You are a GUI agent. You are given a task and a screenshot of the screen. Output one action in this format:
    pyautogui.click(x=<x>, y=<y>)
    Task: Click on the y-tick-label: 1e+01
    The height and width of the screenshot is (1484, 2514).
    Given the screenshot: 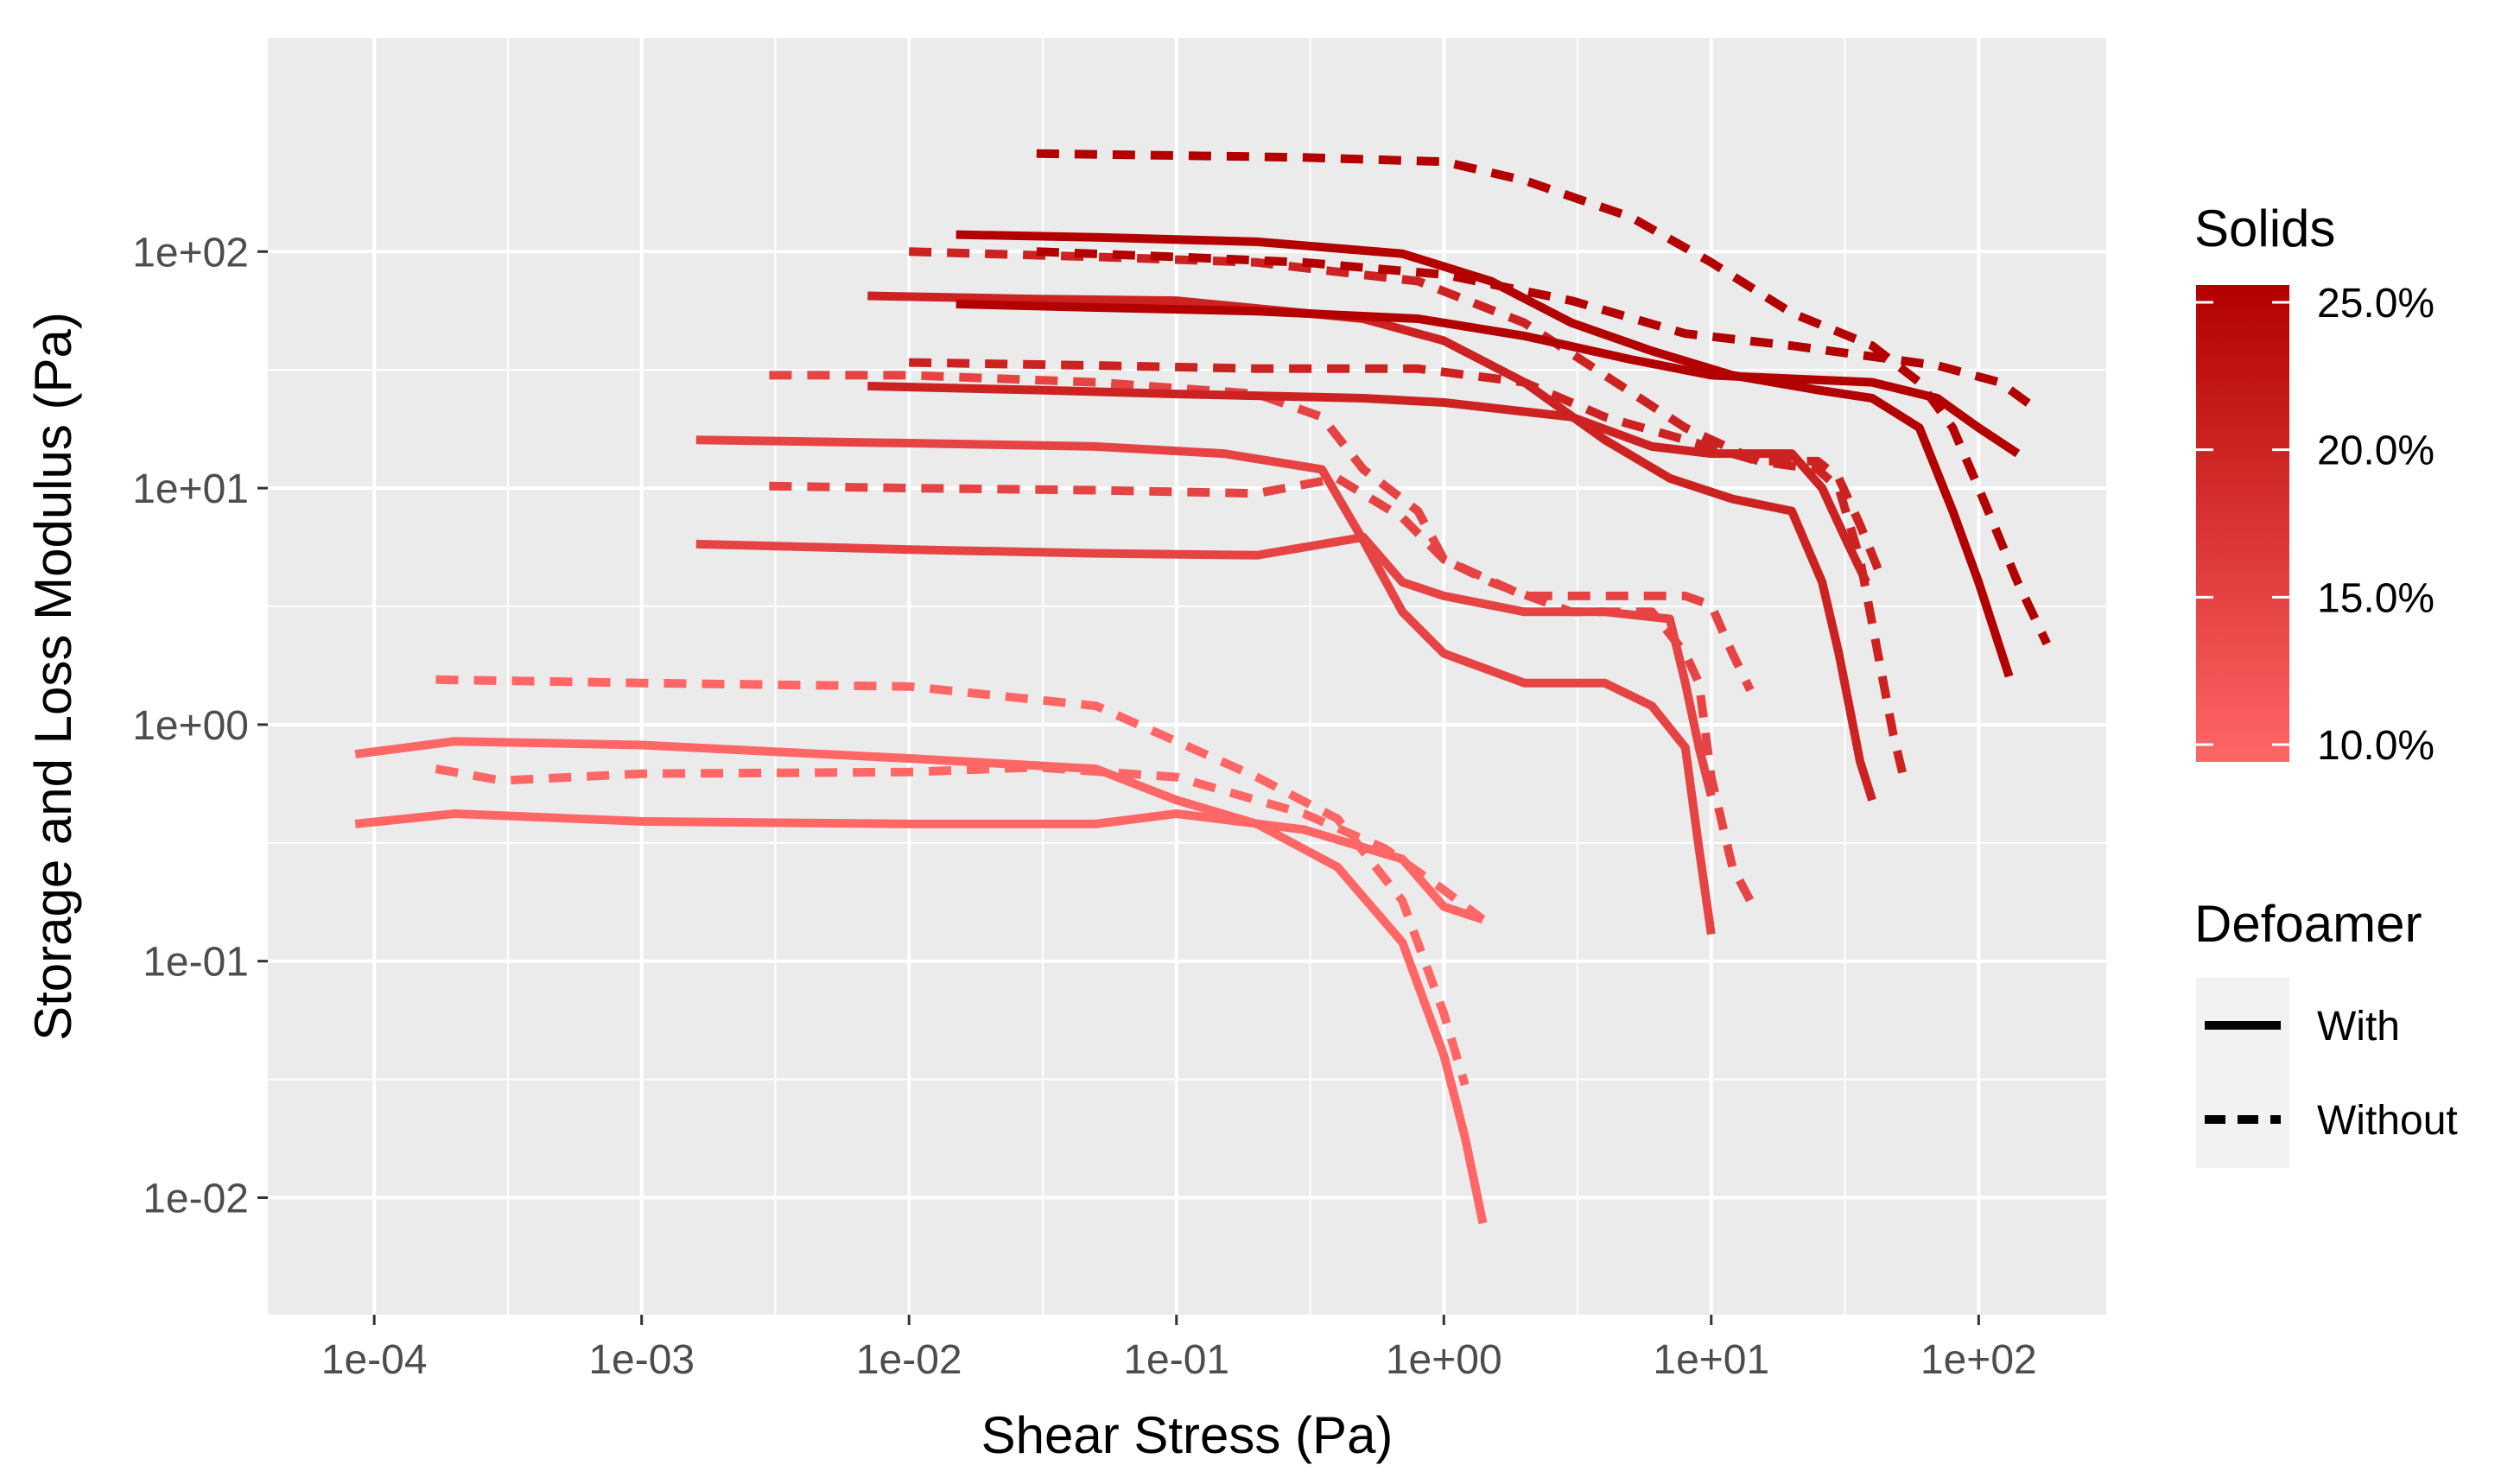 What is the action you would take?
    pyautogui.click(x=190, y=489)
    